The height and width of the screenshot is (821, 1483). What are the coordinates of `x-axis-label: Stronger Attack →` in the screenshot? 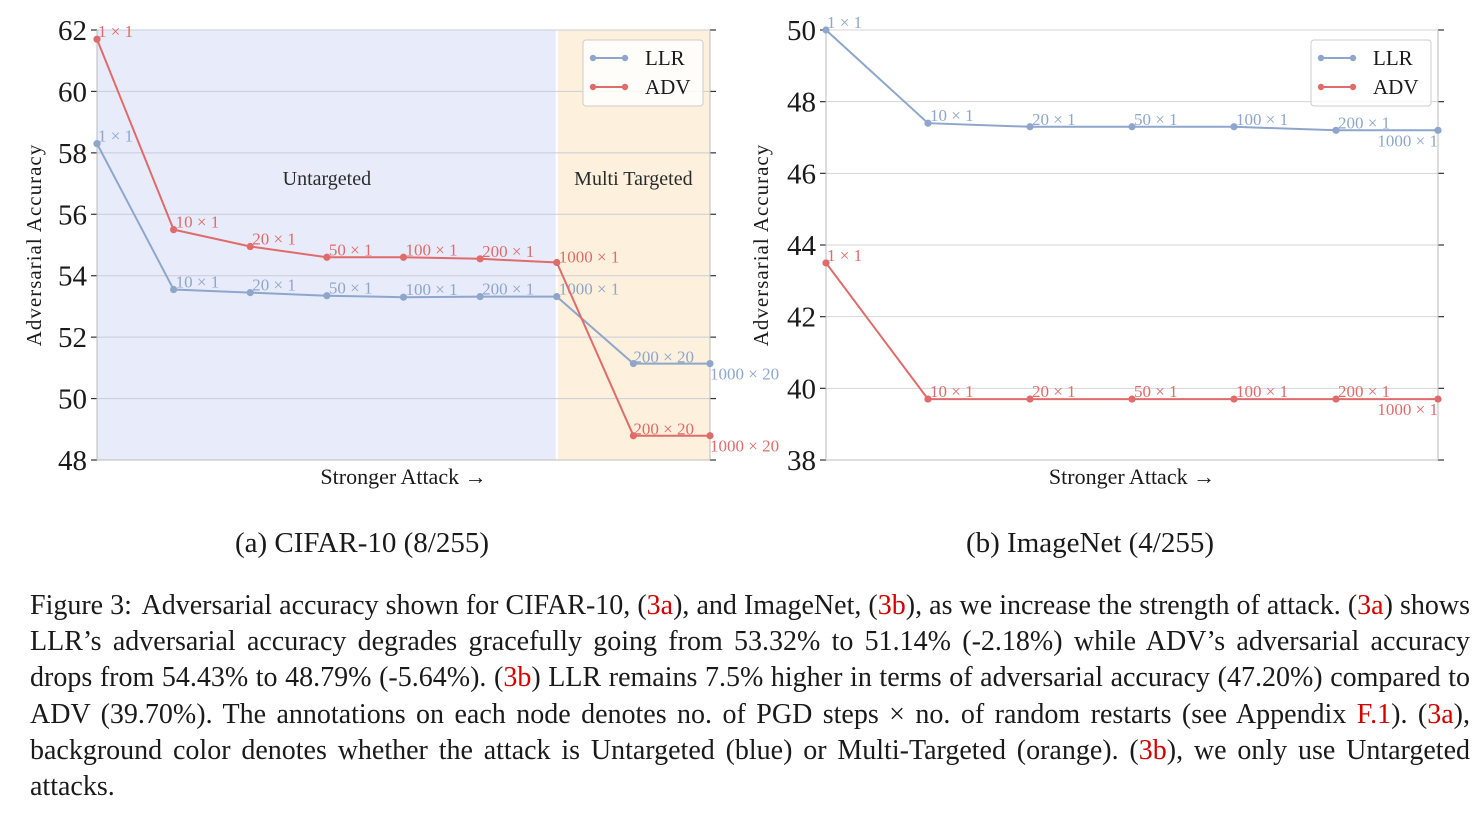 It's located at (1132, 476).